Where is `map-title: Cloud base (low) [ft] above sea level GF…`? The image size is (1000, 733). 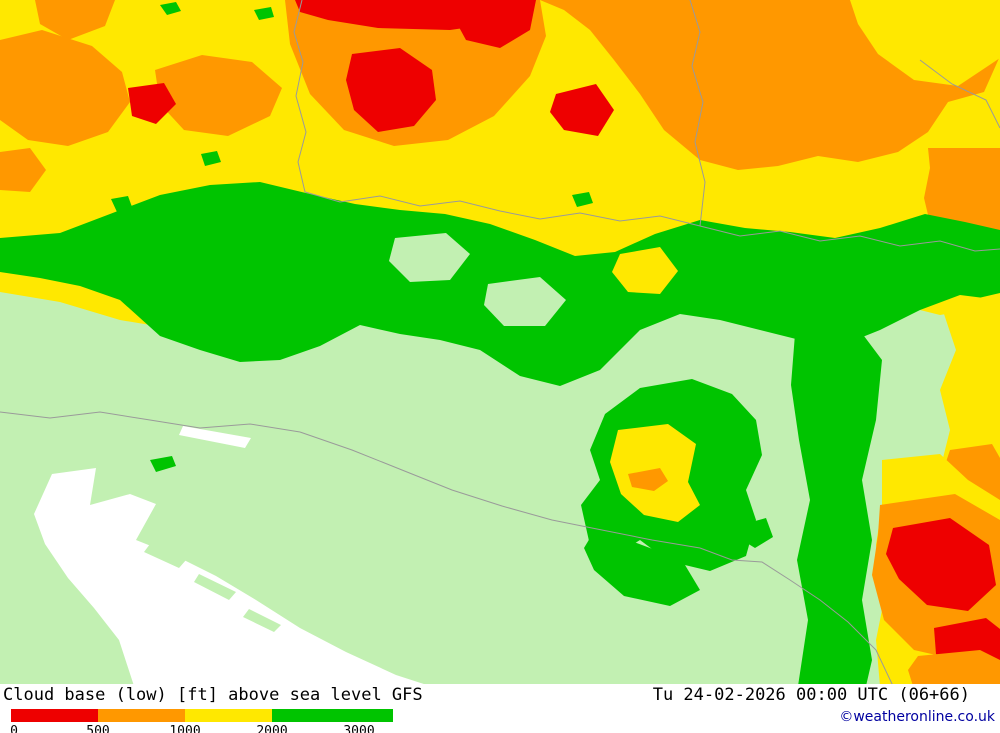 map-title: Cloud base (low) [ft] above sea level GF… is located at coordinates (213, 695).